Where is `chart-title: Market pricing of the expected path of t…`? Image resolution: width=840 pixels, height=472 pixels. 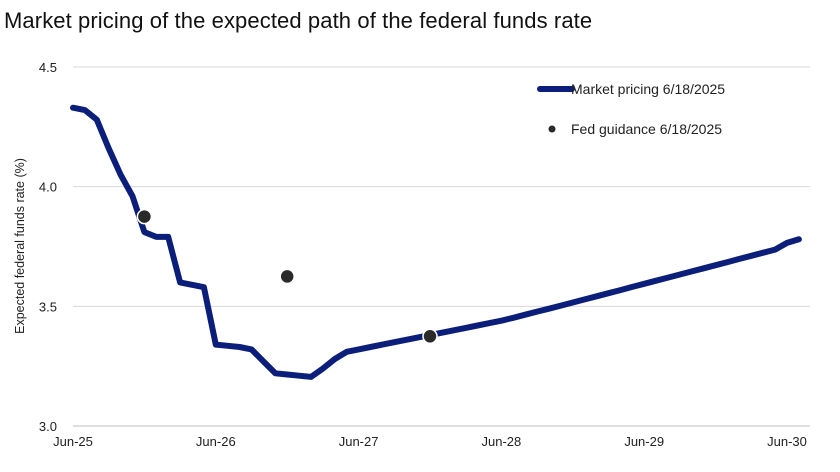 chart-title: Market pricing of the expected path of t… is located at coordinates (298, 20).